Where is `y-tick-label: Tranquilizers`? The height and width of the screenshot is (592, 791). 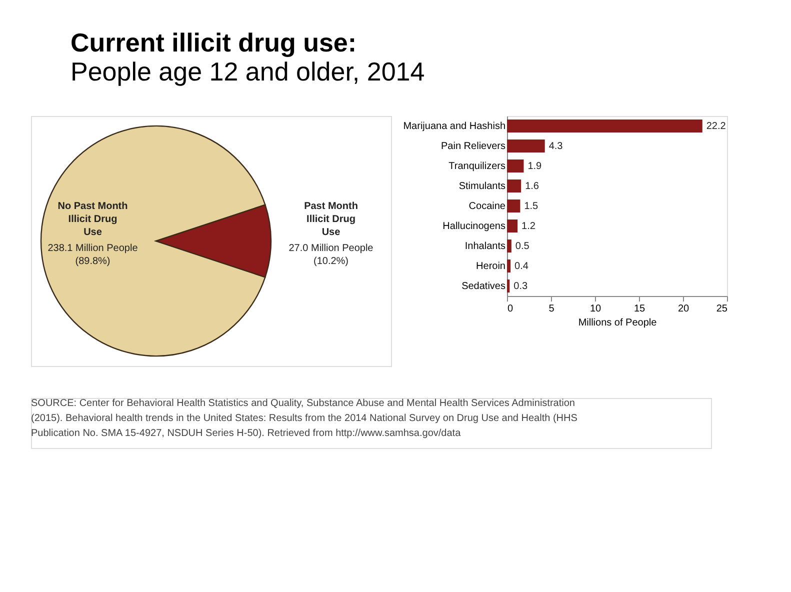
y-tick-label: Tranquilizers is located at coordinates (477, 166).